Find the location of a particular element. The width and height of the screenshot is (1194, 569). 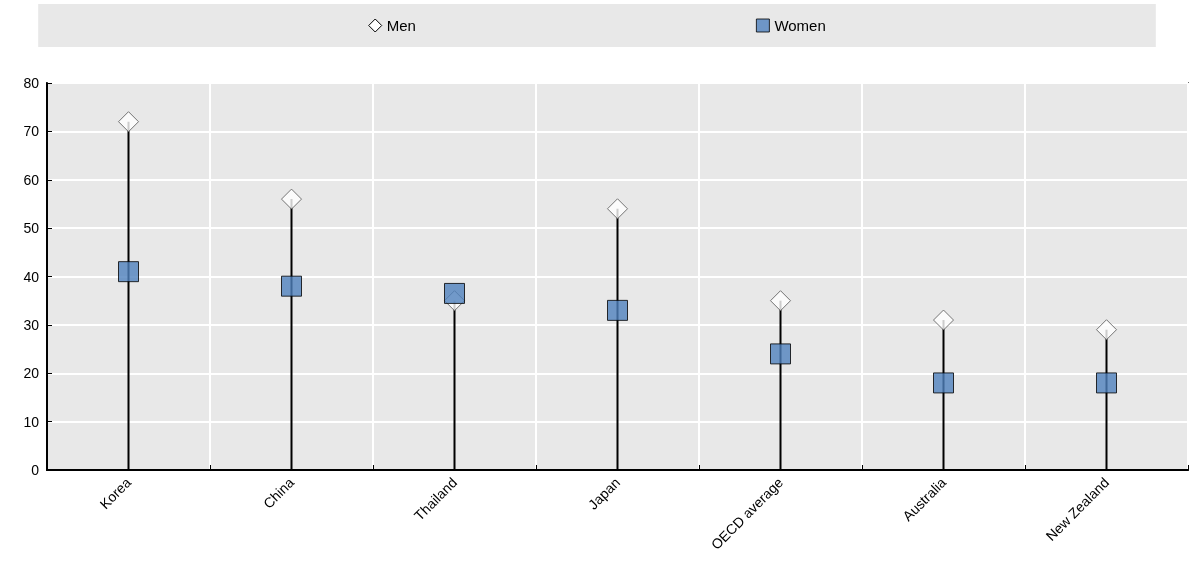

y-tick-label: 60 is located at coordinates (31, 179).